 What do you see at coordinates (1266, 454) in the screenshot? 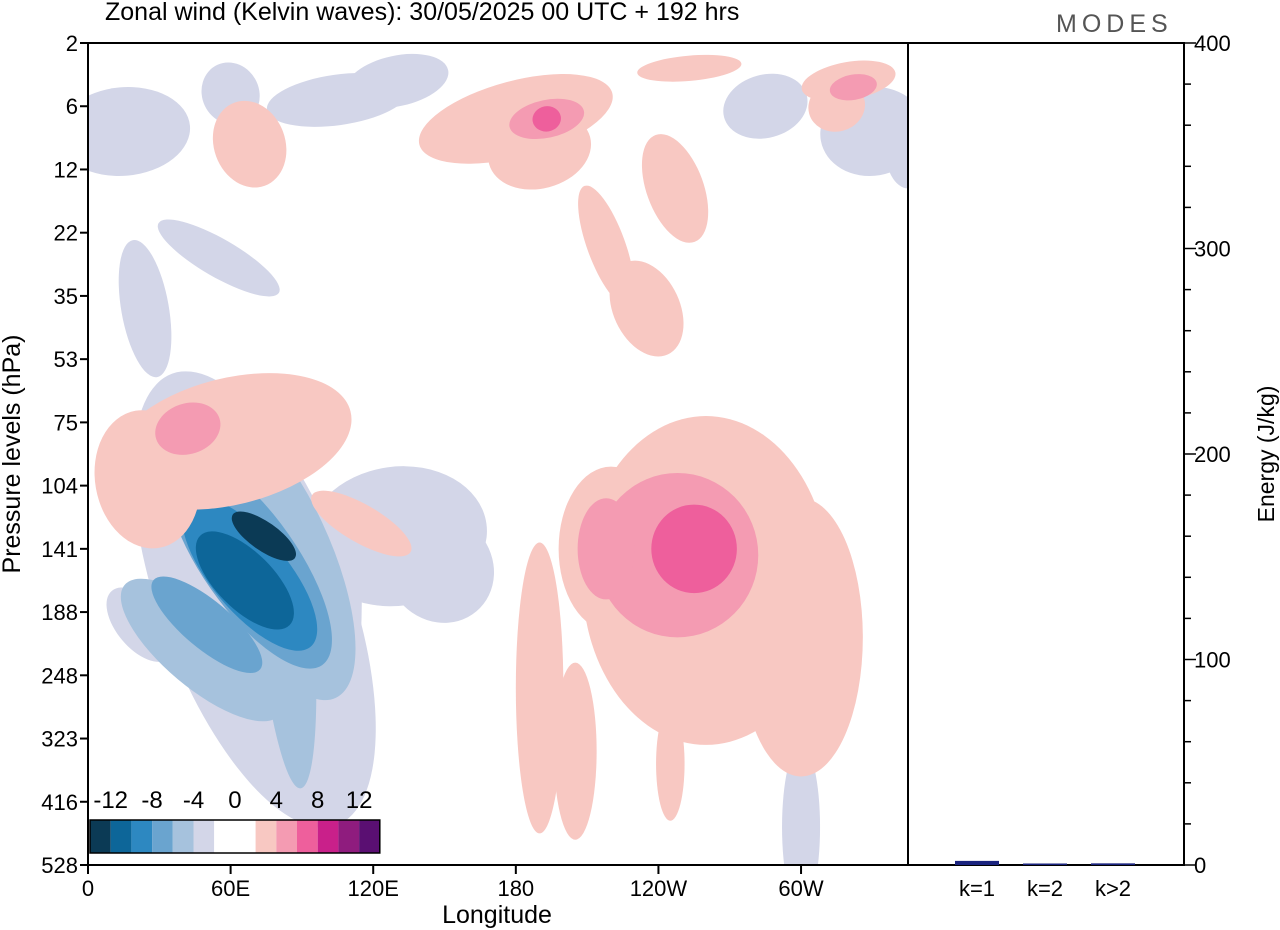
I see `energy-axis-label: Energy (J/kg)` at bounding box center [1266, 454].